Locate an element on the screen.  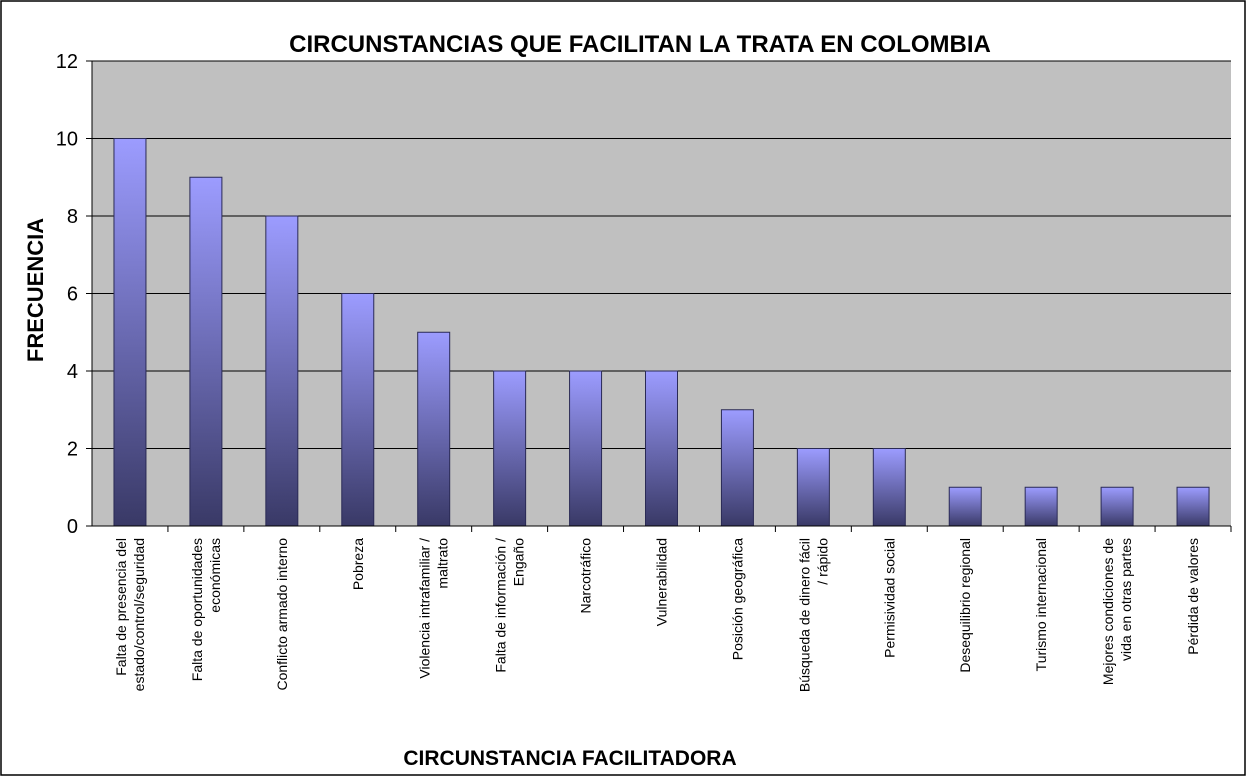
y-tick-label: 2 is located at coordinates (72, 450).